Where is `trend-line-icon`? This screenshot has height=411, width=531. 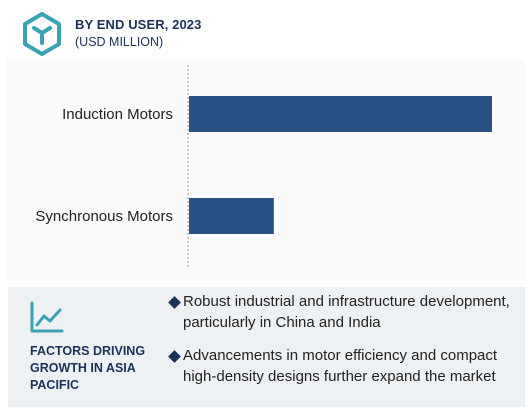
trend-line-icon is located at coordinates (47, 317).